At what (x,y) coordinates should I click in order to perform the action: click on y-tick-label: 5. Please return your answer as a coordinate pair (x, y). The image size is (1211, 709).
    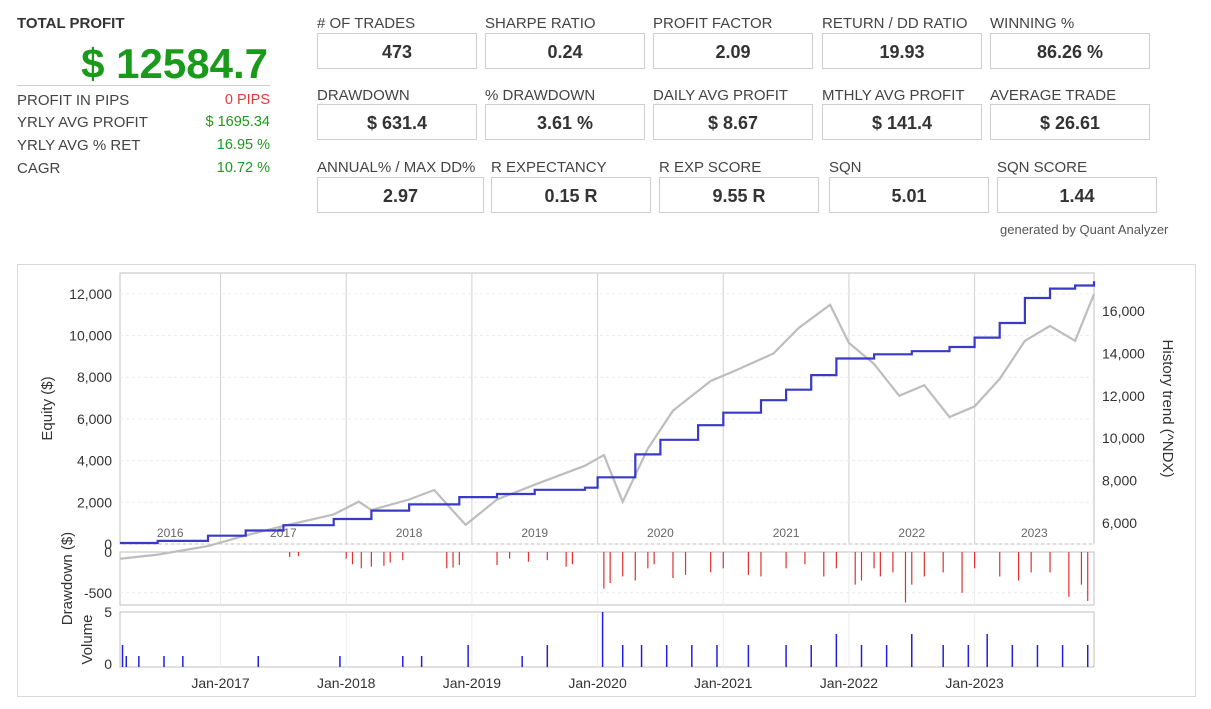
    Looking at the image, I should click on (108, 612).